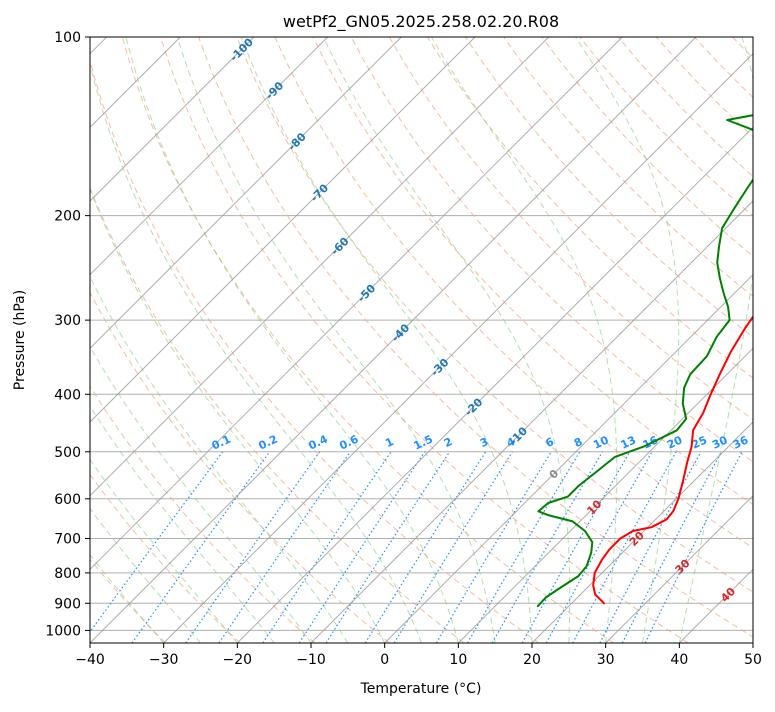 This screenshot has height=712, width=775. Describe the element at coordinates (164, 660) in the screenshot. I see `x-tick-label: −30` at that location.